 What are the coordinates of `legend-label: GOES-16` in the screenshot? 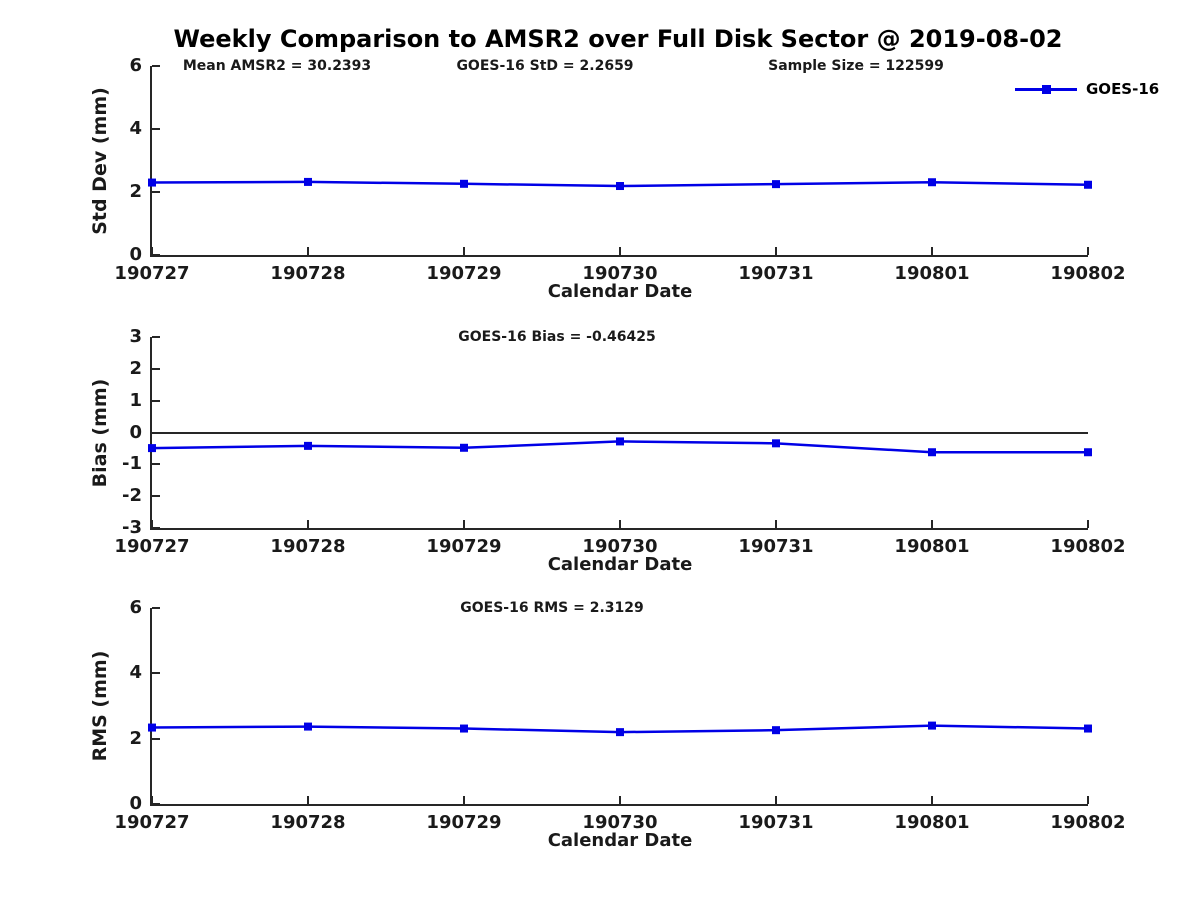 It's located at (1123, 89).